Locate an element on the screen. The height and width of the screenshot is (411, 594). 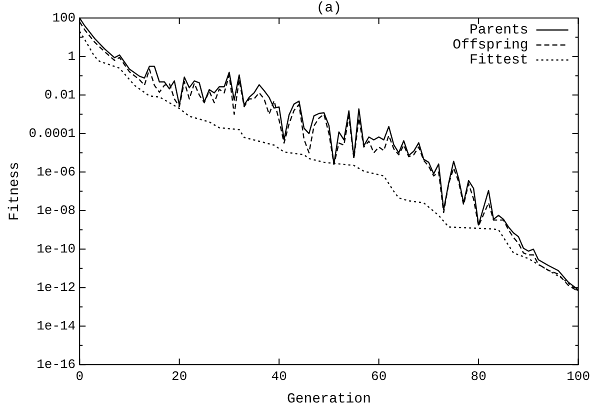
x-tick-label: 0 is located at coordinates (80, 376).